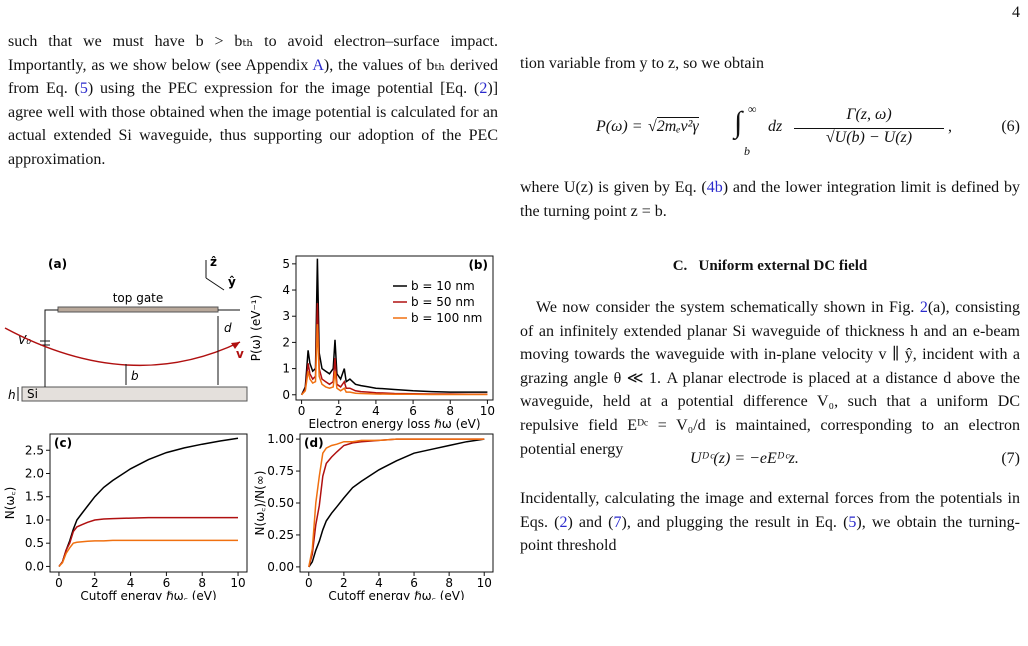 The image size is (1028, 646). What do you see at coordinates (286, 369) in the screenshot?
I see `y-tick-label: 1` at bounding box center [286, 369].